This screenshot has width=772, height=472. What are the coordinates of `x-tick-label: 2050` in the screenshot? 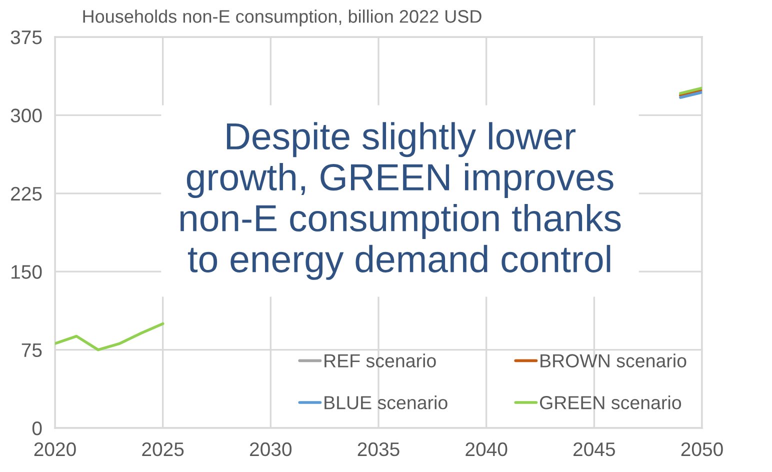 It's located at (702, 449).